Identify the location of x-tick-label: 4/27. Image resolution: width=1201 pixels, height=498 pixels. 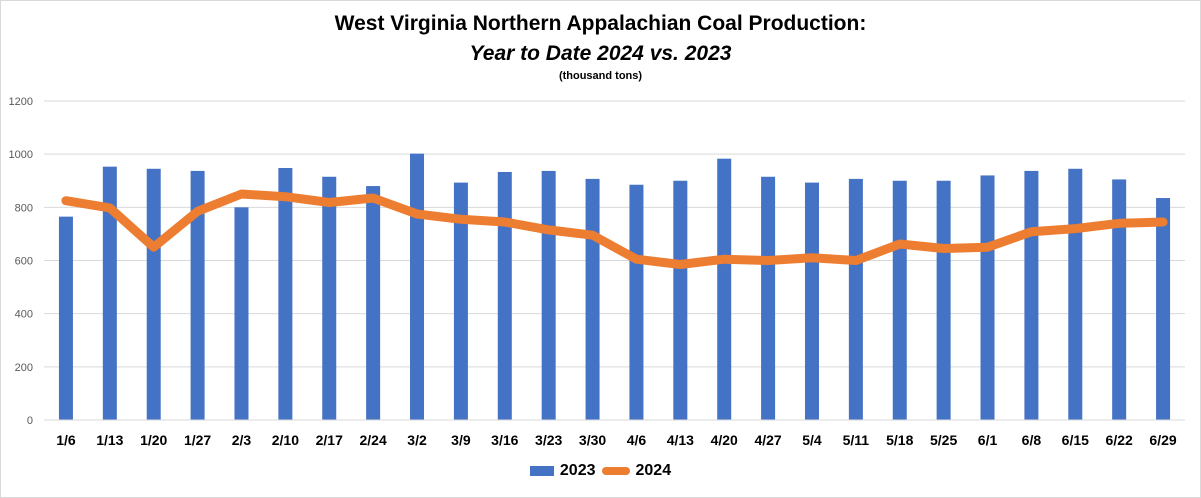
(767, 440).